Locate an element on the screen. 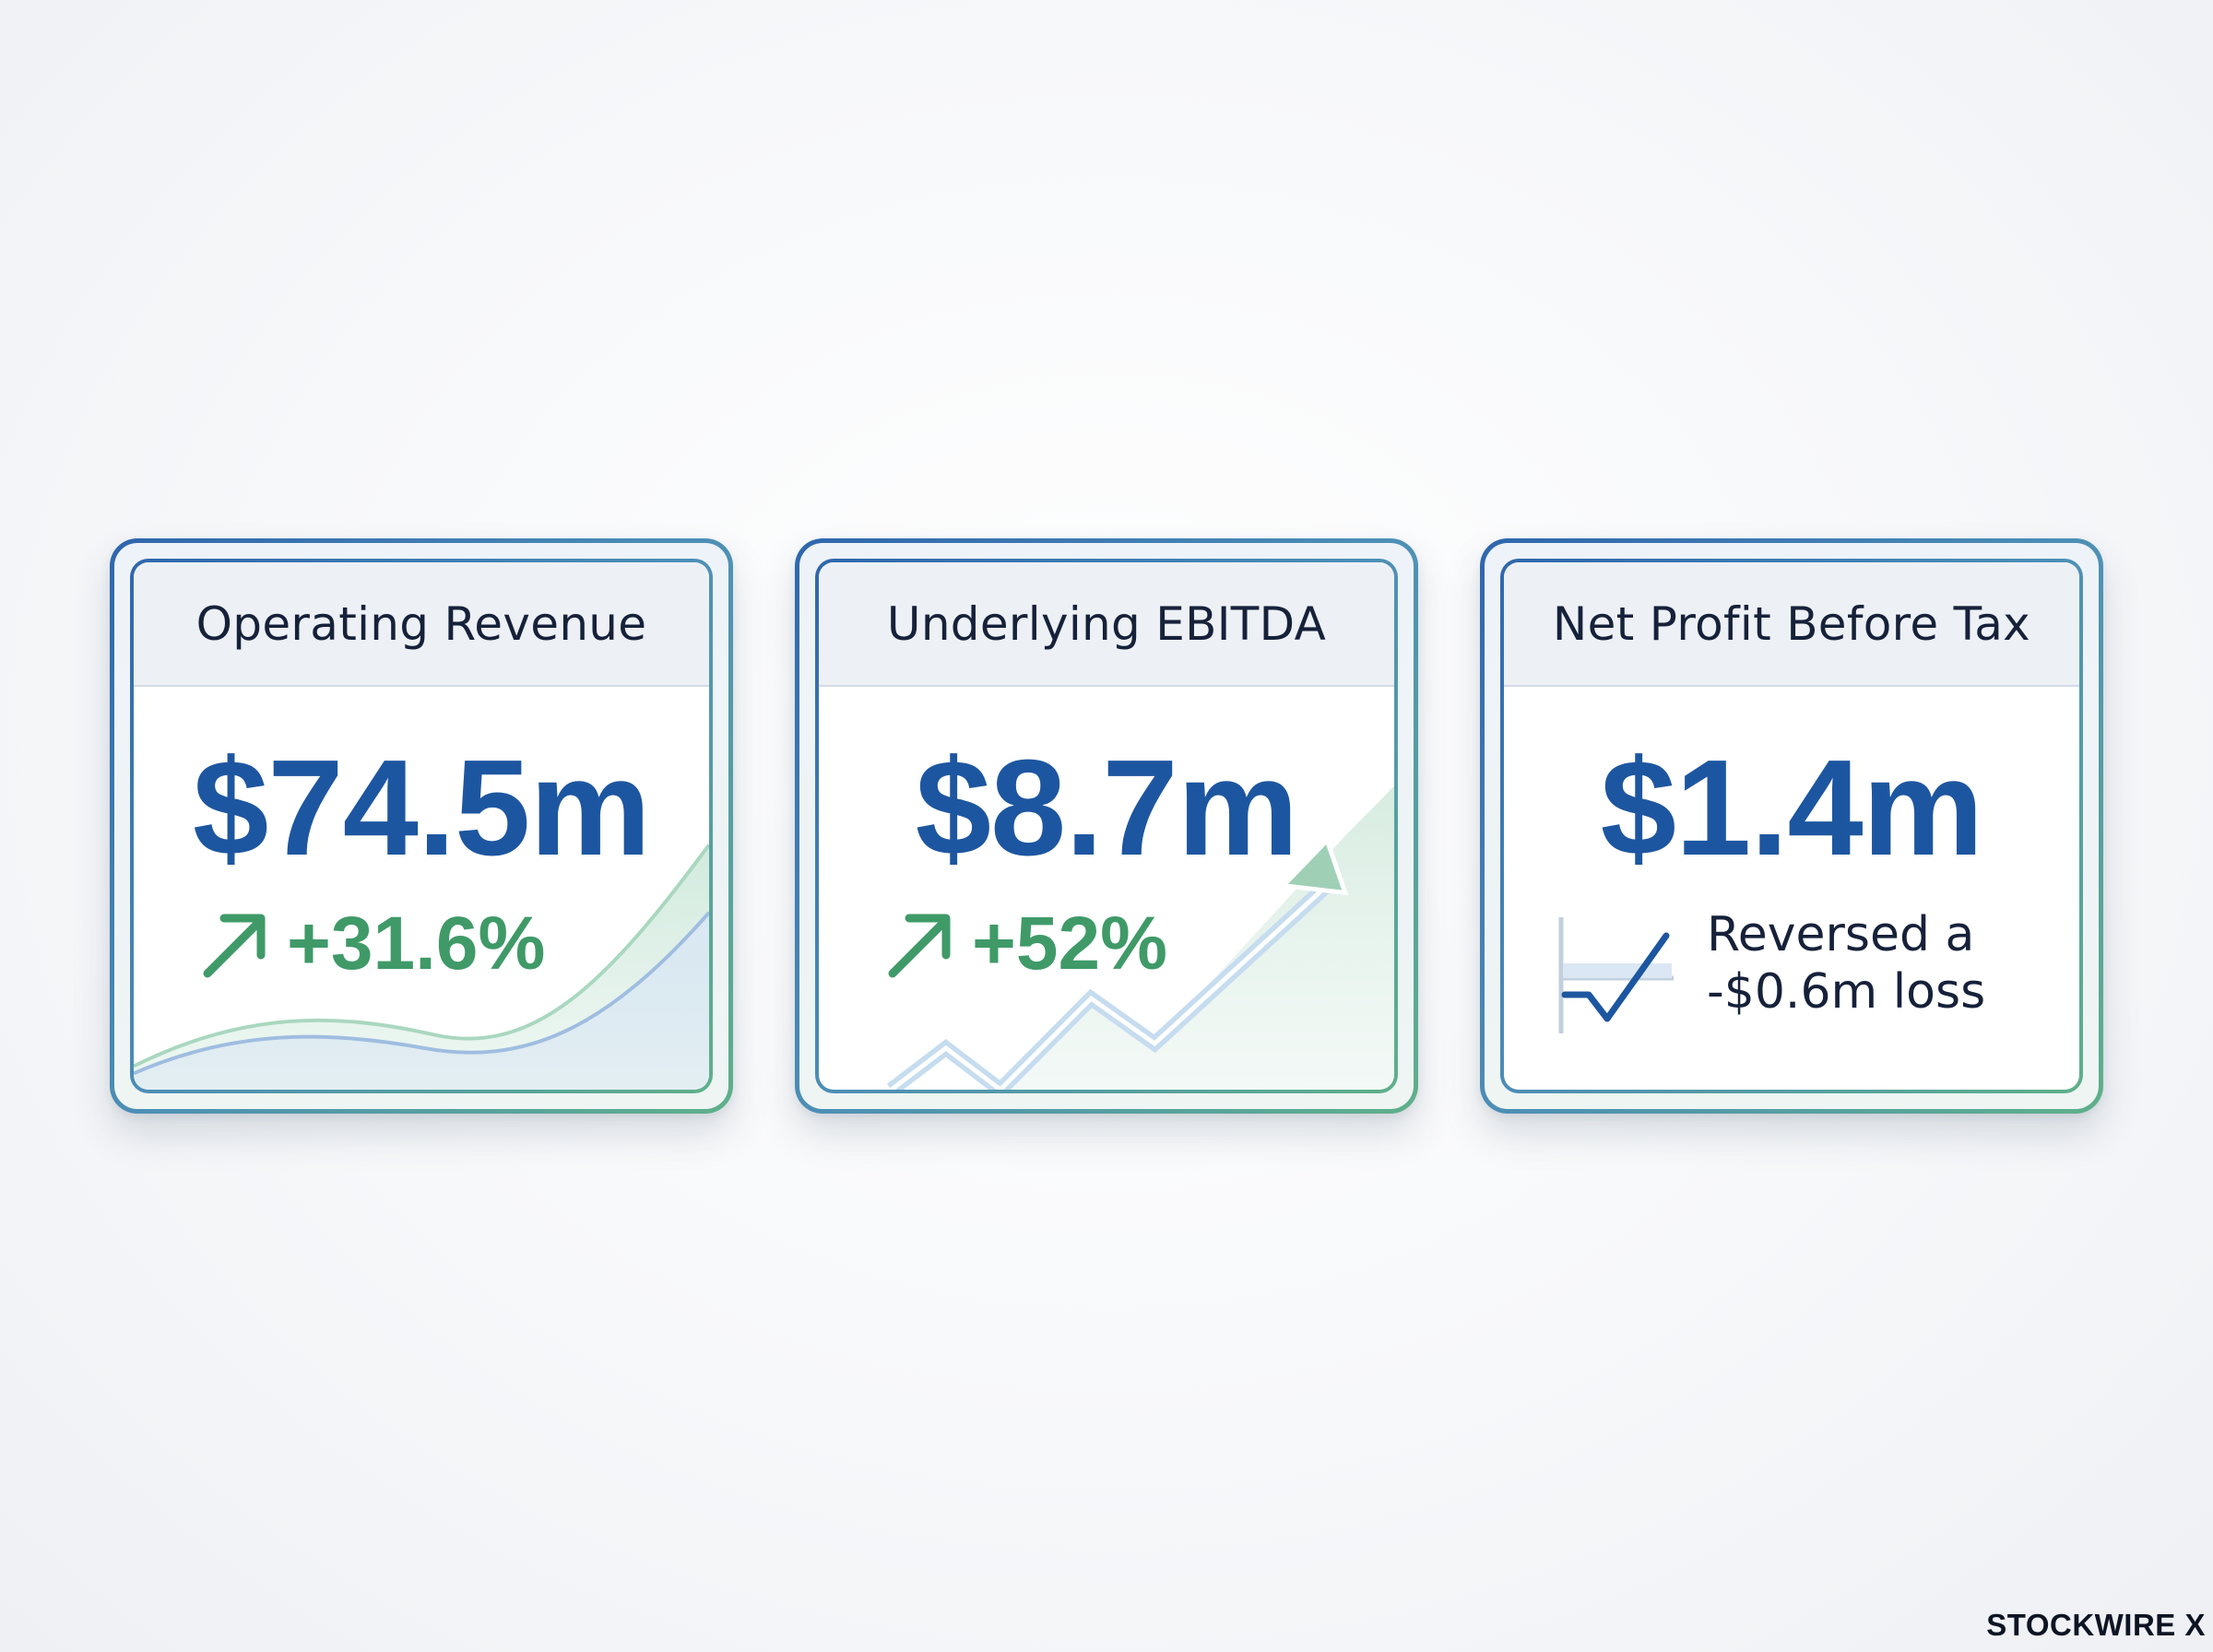 The image size is (2213, 1652). card-title: Underlying EBITDA is located at coordinates (1106, 623).